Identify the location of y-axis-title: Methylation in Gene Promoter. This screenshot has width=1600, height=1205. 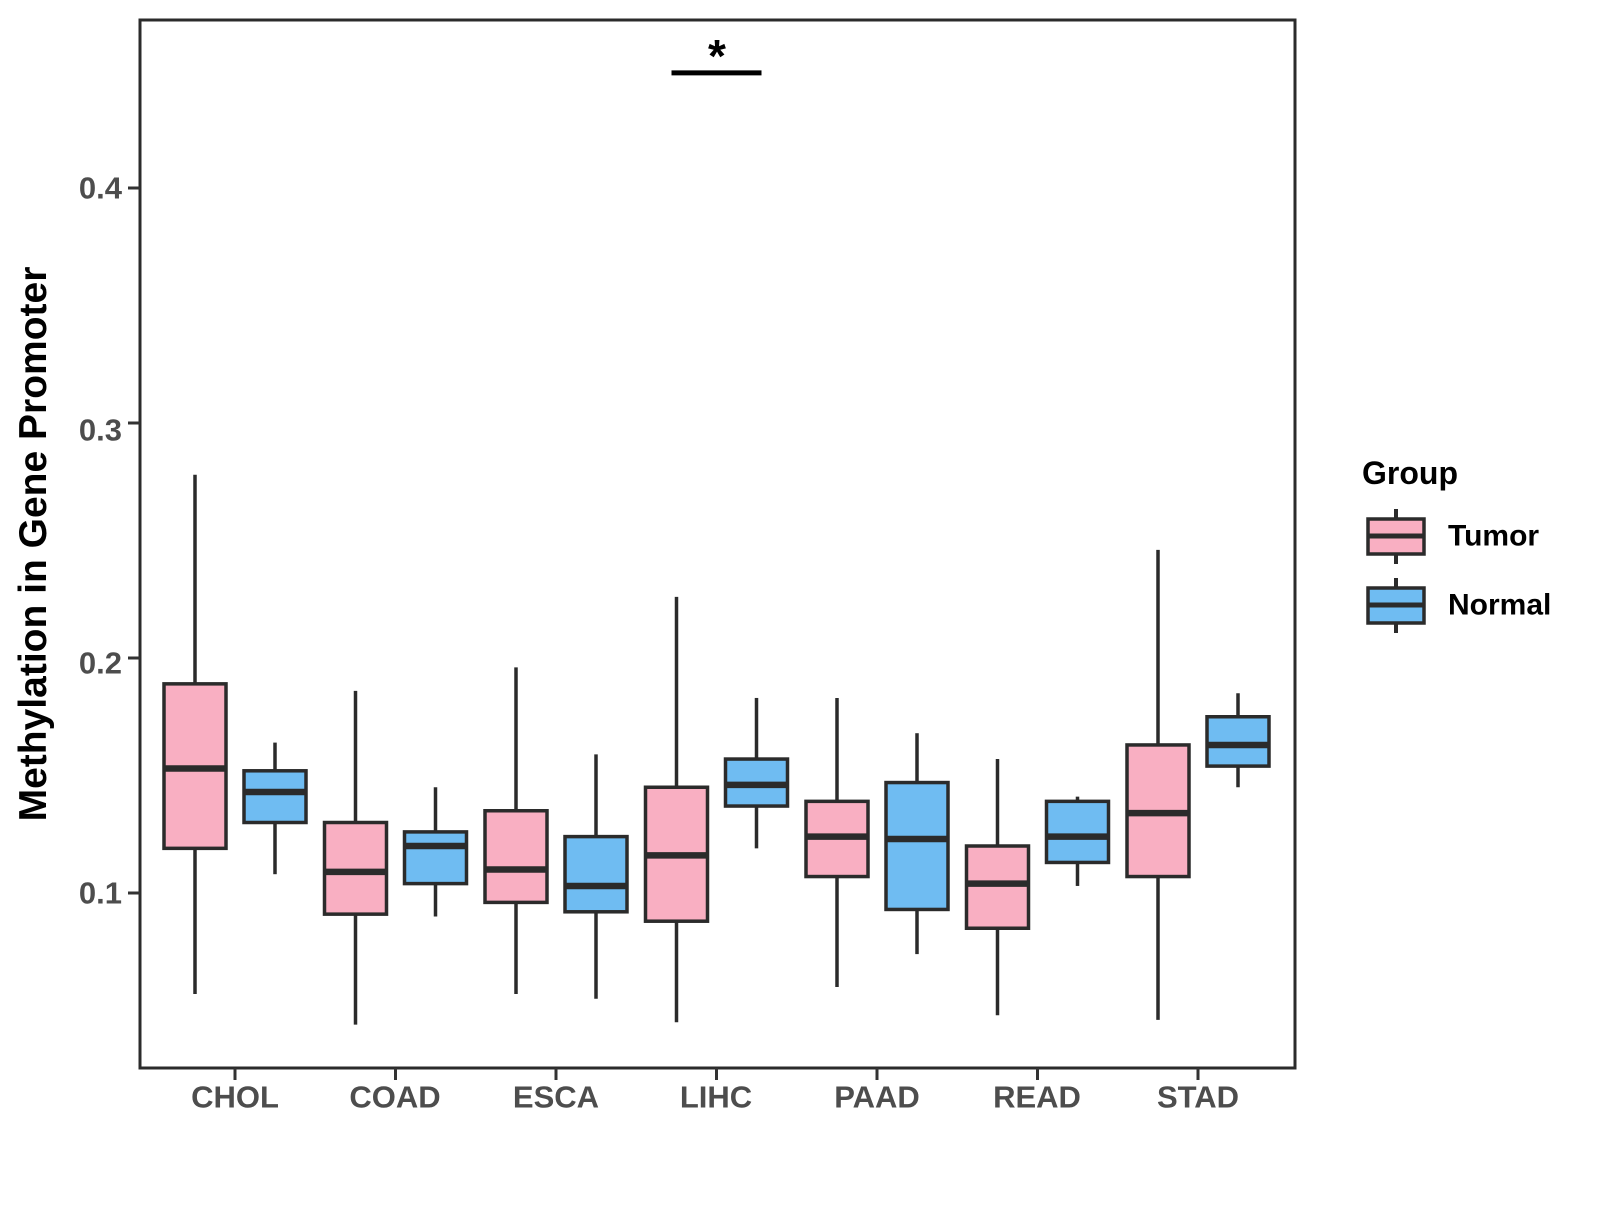
(33, 544).